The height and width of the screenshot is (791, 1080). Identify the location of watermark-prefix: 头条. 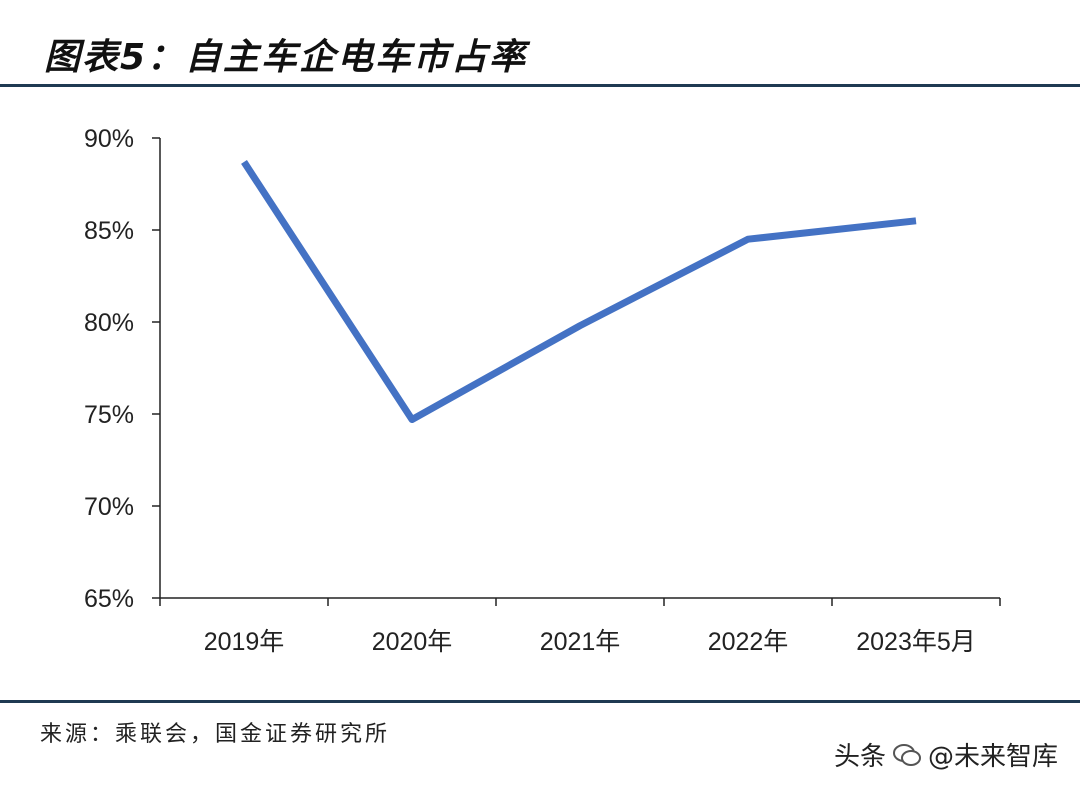
(859, 757).